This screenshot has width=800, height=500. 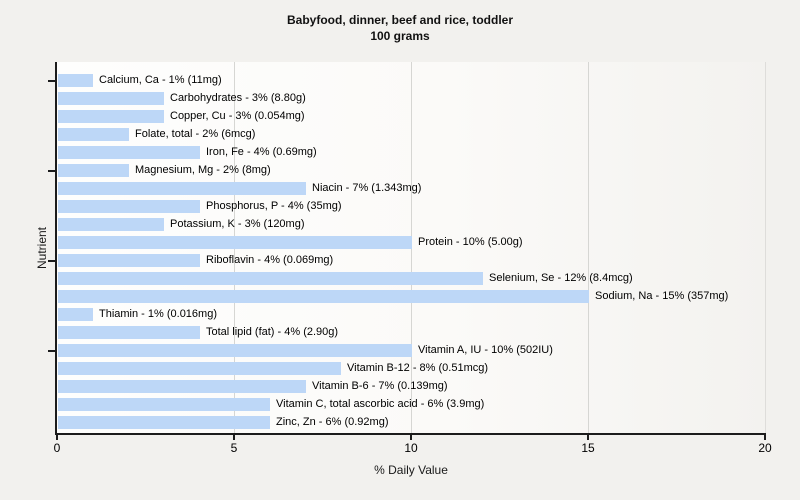 I want to click on x-axis-tick-label: 10, so click(x=411, y=448).